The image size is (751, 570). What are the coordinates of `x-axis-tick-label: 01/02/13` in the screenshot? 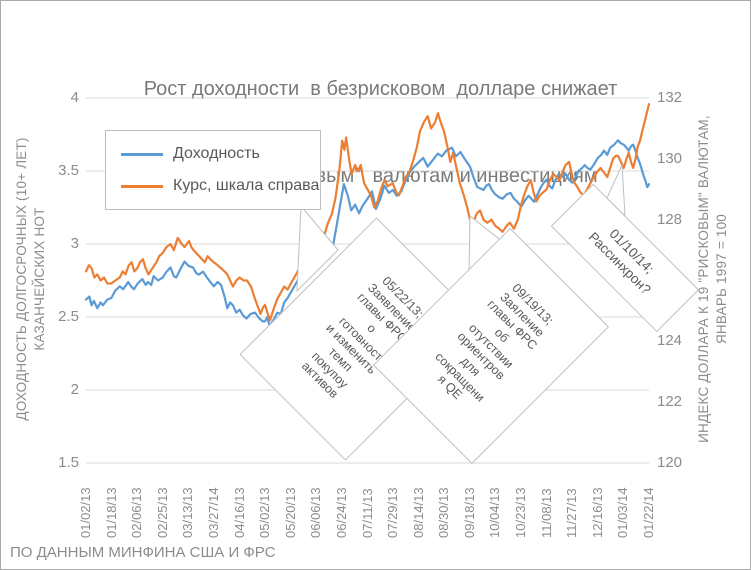 It's located at (85, 512).